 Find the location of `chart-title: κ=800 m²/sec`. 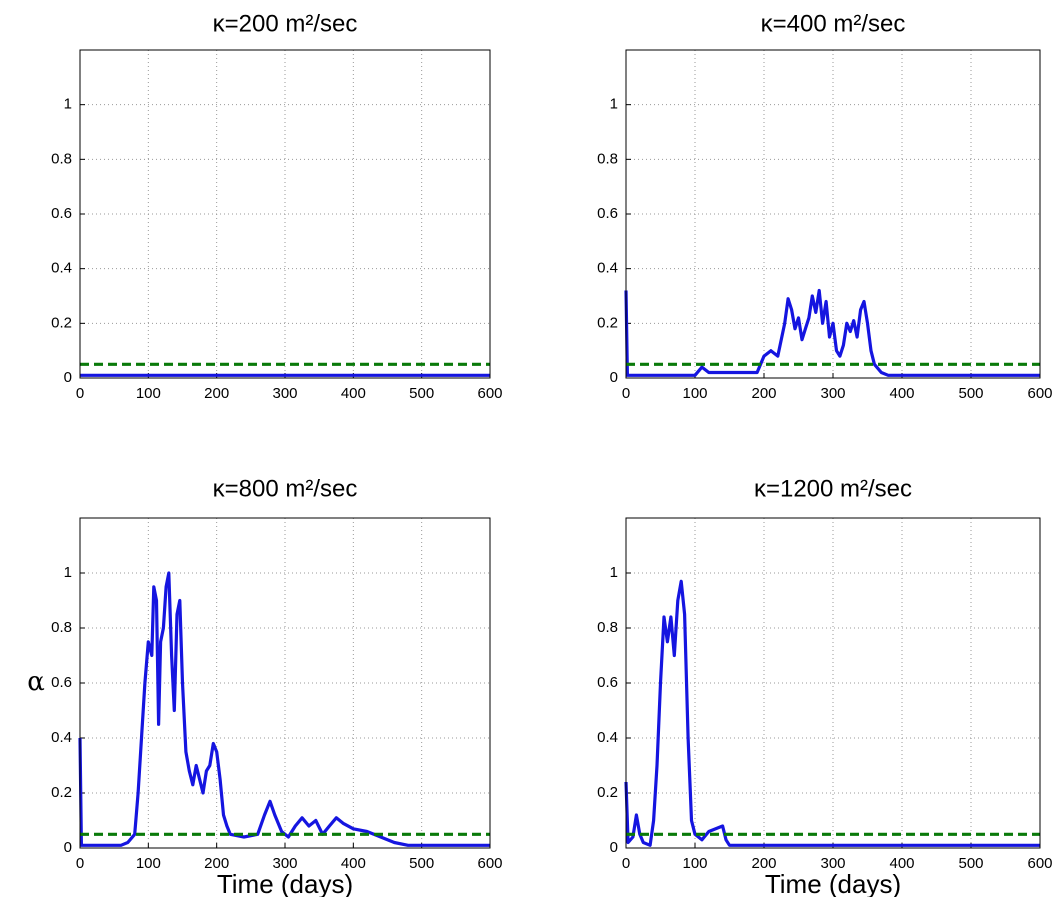

chart-title: κ=800 m²/sec is located at coordinates (285, 488).